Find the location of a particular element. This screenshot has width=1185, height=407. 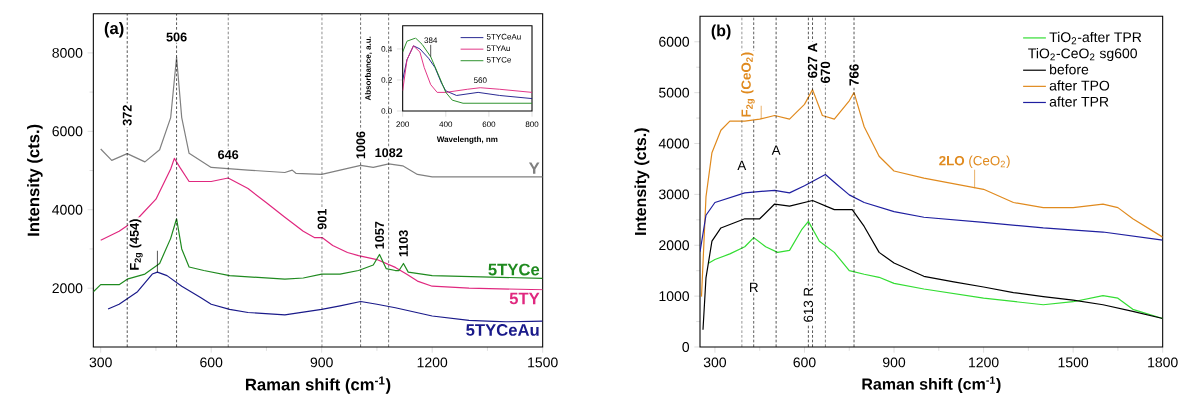

annotation: 766 is located at coordinates (854, 75).